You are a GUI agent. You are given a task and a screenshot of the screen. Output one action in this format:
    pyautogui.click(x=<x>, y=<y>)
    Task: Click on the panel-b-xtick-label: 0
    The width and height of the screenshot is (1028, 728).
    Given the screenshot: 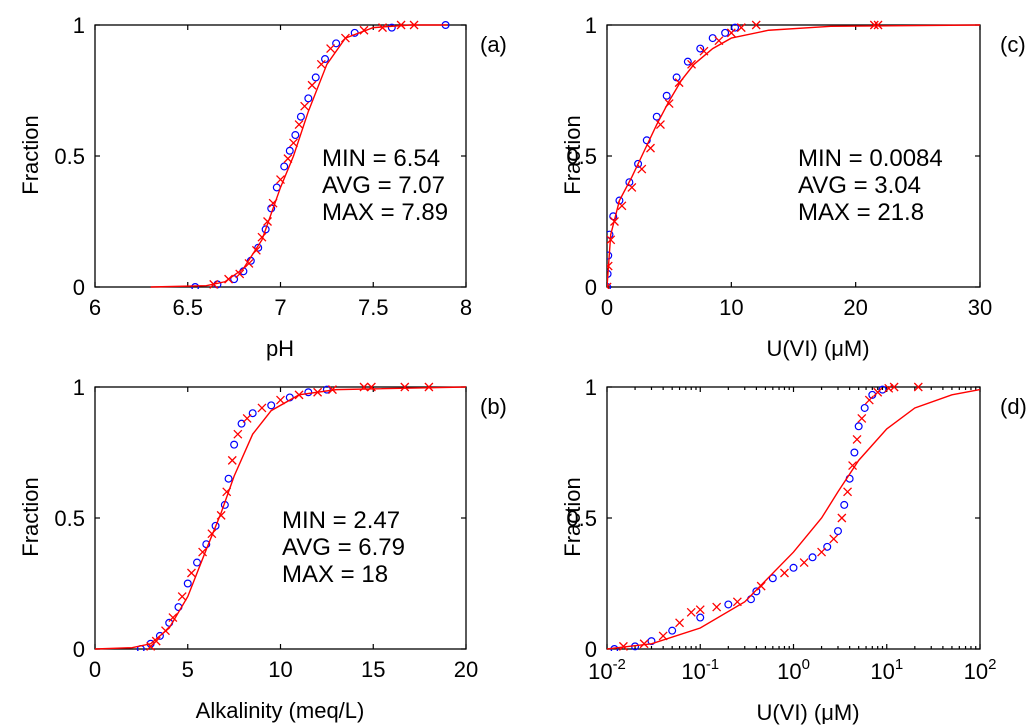 What is the action you would take?
    pyautogui.click(x=95, y=669)
    